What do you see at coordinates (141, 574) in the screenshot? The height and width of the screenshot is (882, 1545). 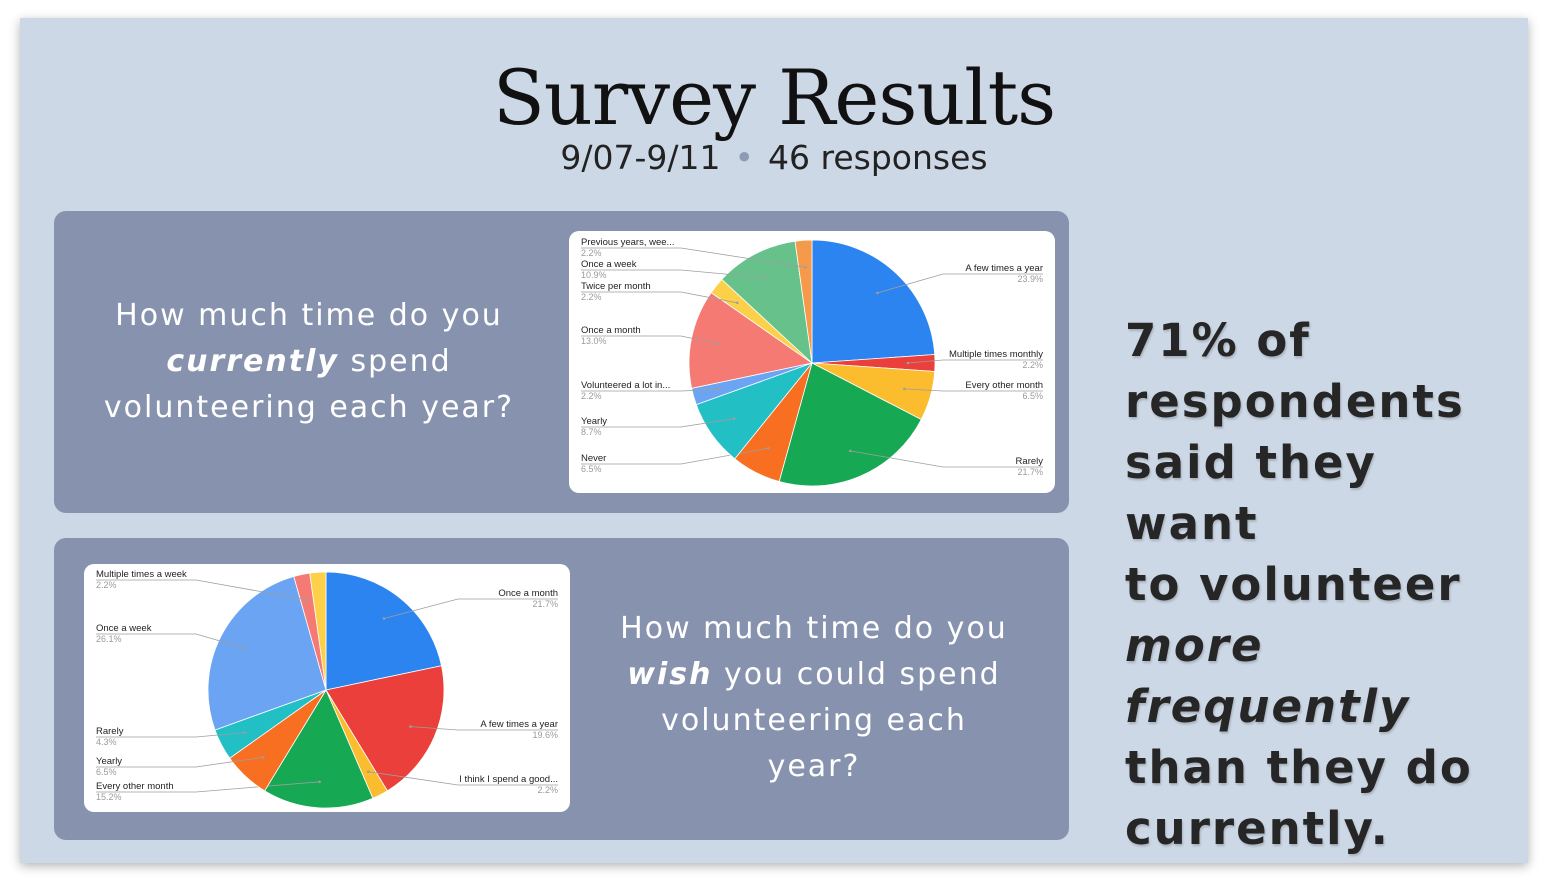 I see `slice-label: Multiple times a week` at bounding box center [141, 574].